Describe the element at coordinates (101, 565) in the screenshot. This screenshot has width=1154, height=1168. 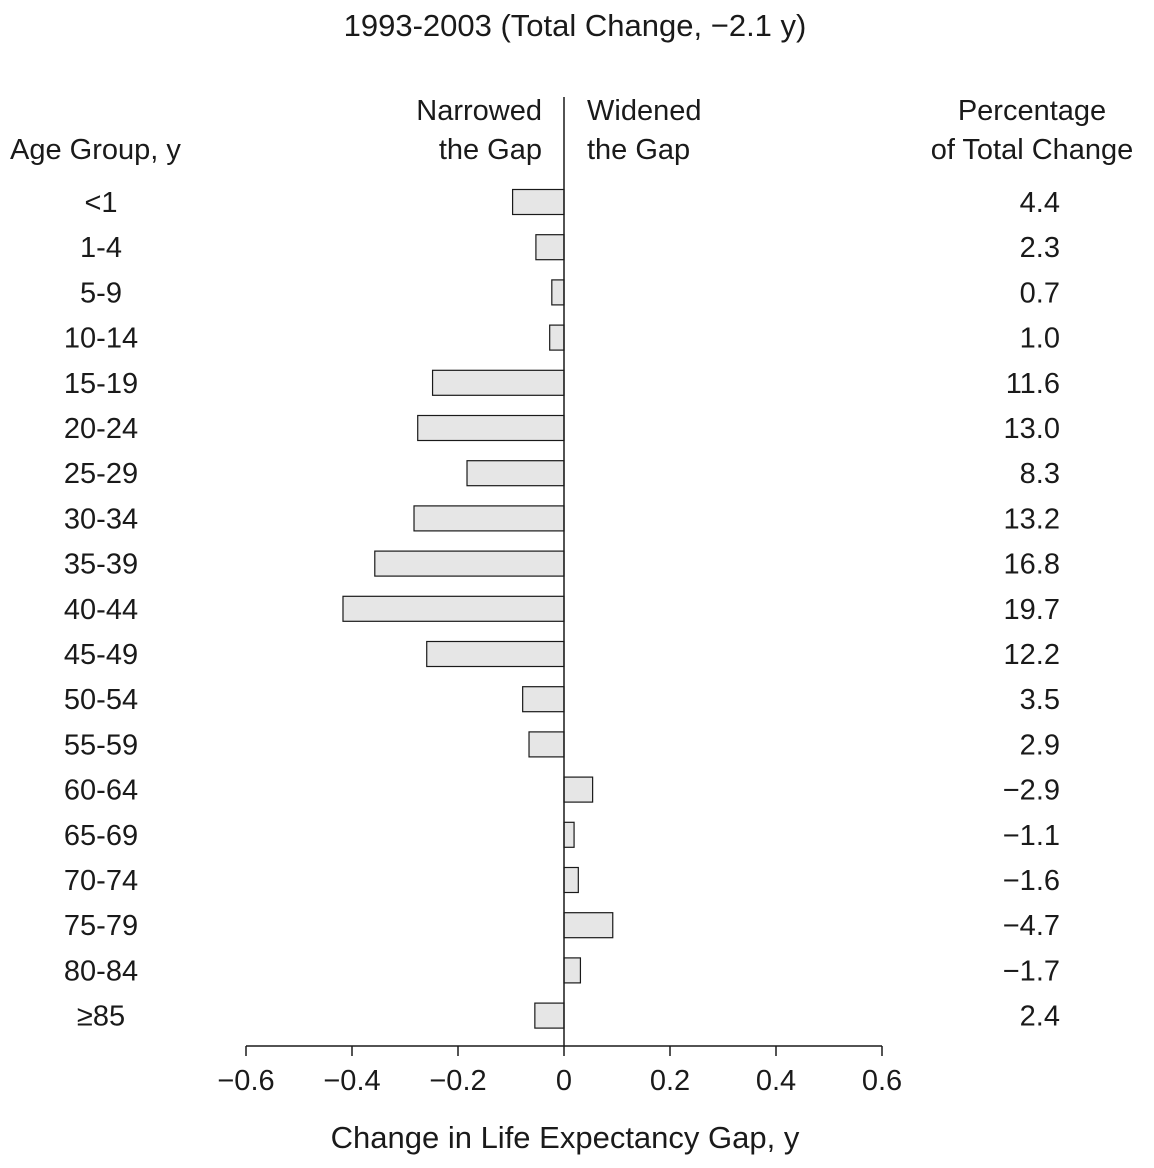
I see `category-label: 35-39` at that location.